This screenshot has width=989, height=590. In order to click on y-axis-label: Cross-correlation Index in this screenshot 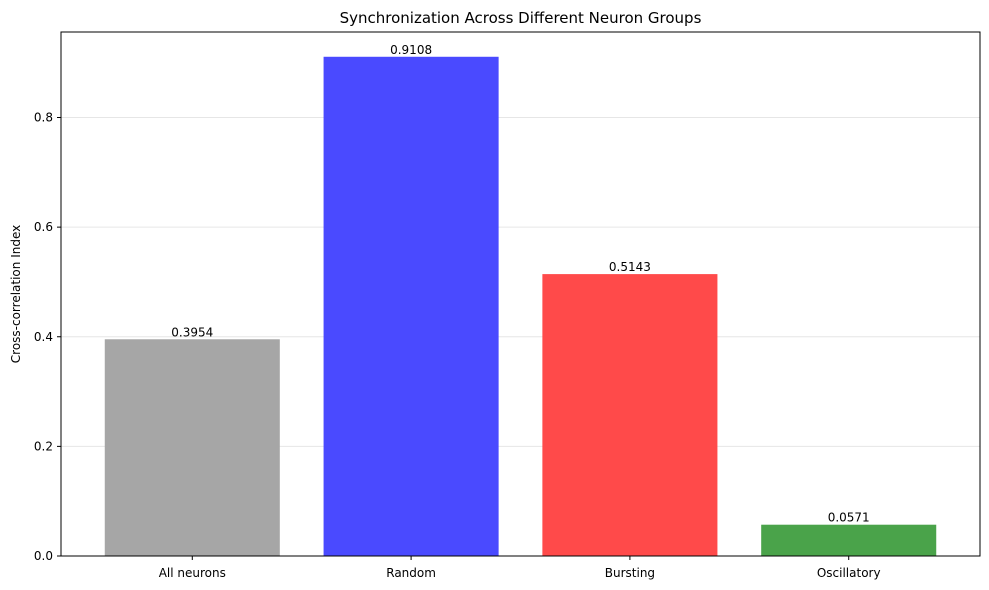, I will do `click(16, 294)`.